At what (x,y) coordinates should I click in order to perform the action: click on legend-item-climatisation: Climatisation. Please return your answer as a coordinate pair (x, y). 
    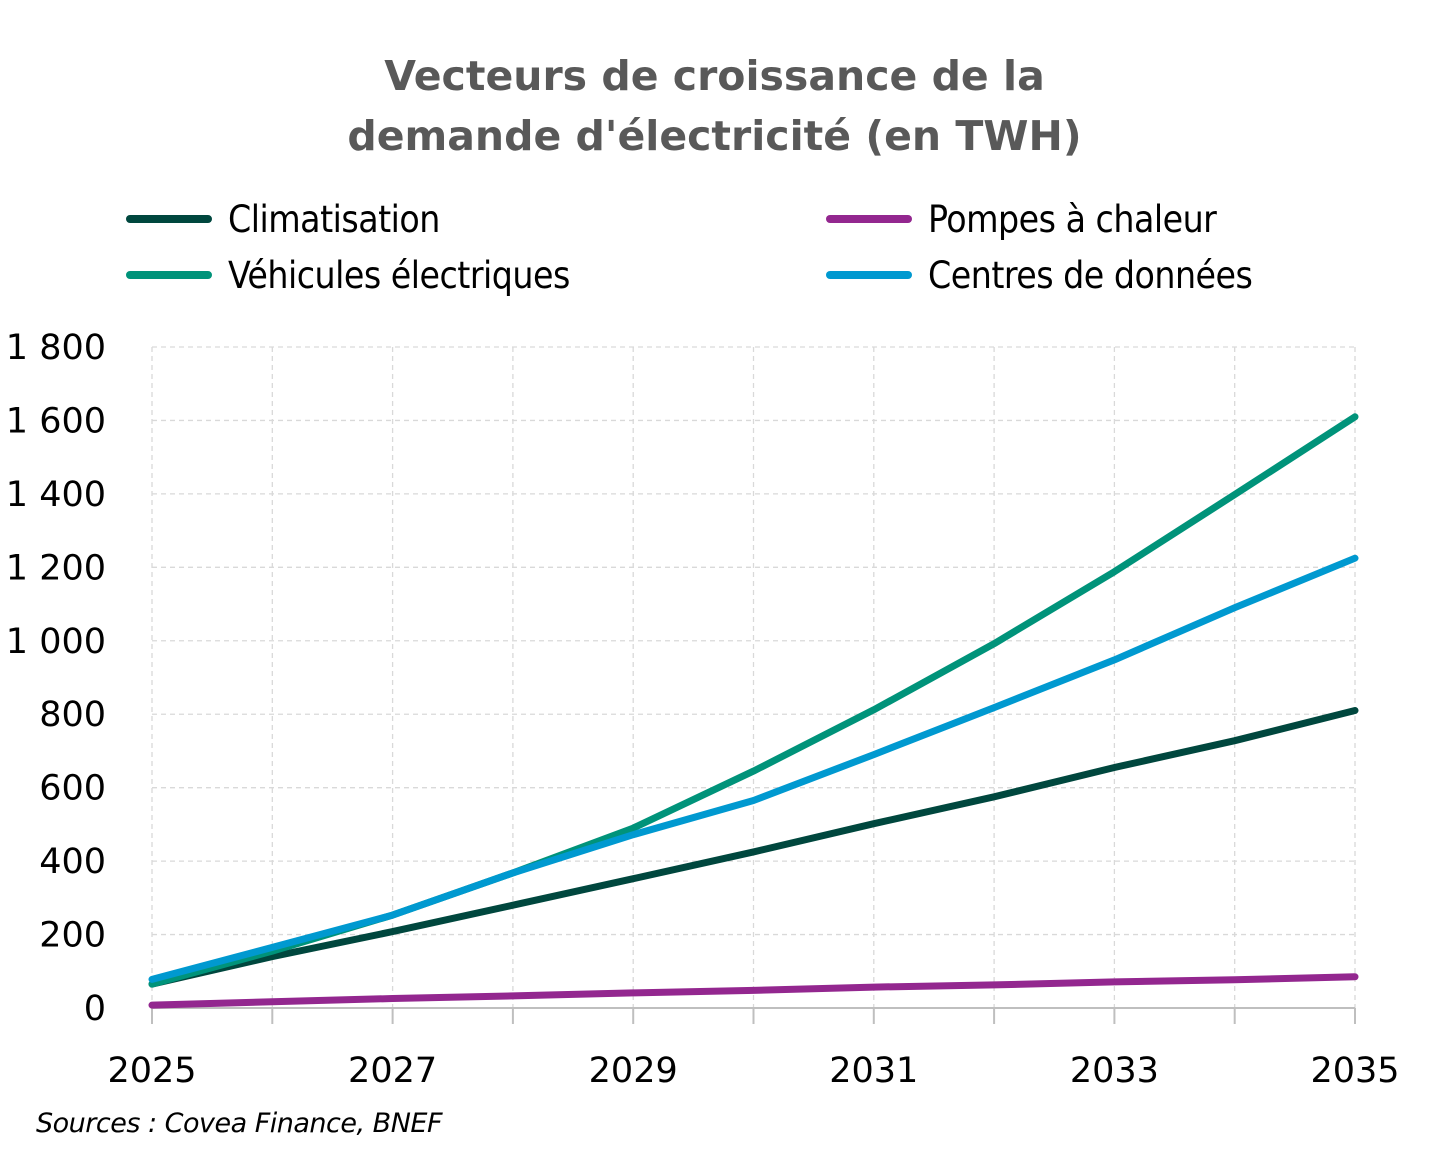
    Looking at the image, I should click on (283, 219).